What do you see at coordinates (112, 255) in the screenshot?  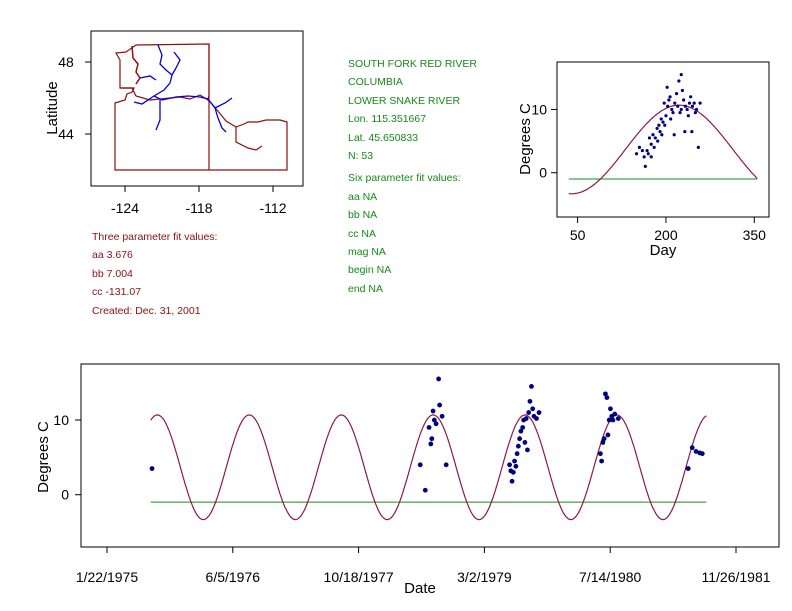 I see `three-param-aa: aa 3.676` at bounding box center [112, 255].